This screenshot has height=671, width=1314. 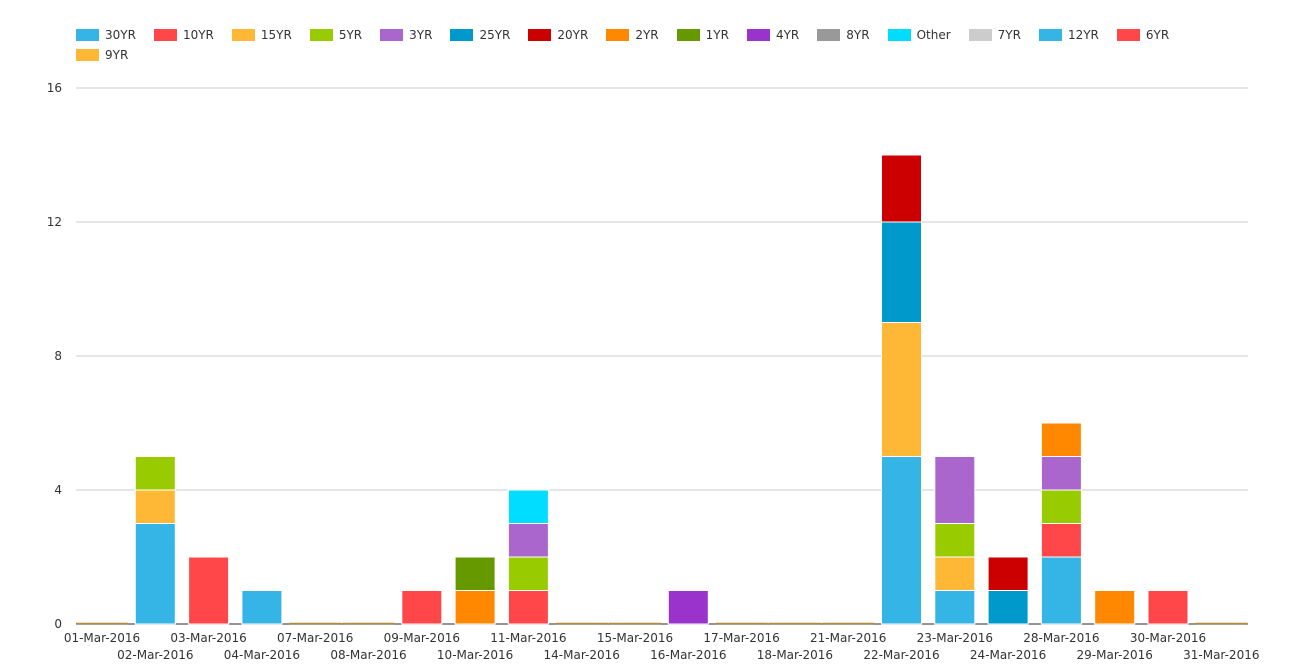 What do you see at coordinates (688, 655) in the screenshot?
I see `x-tick-label: 16-Mar-2016` at bounding box center [688, 655].